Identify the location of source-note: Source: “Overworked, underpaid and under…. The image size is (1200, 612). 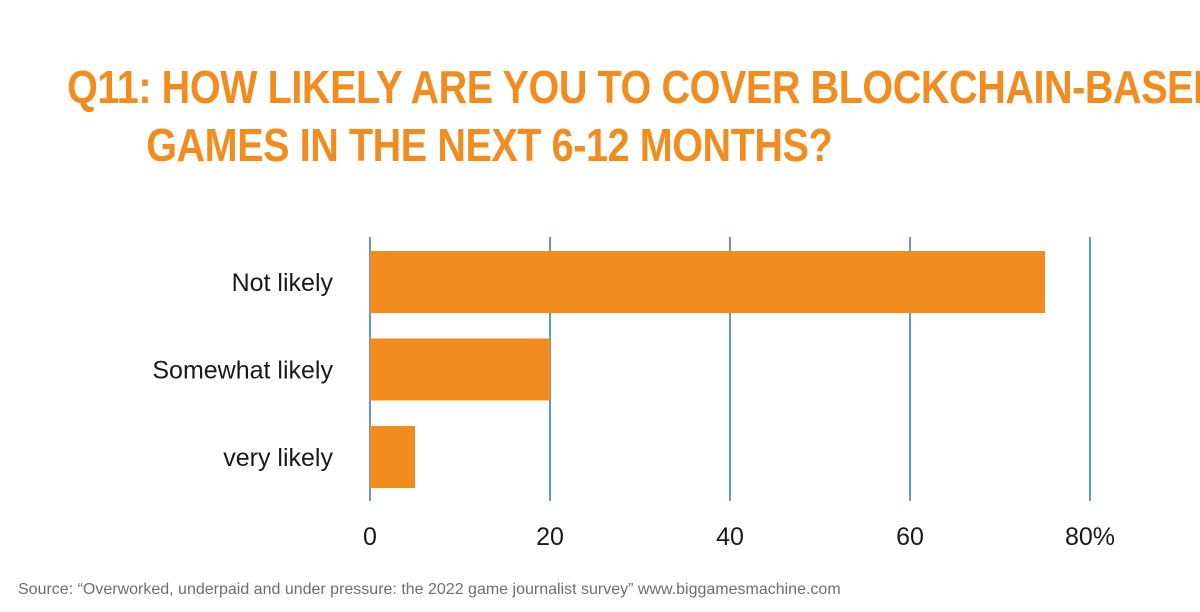
(429, 589).